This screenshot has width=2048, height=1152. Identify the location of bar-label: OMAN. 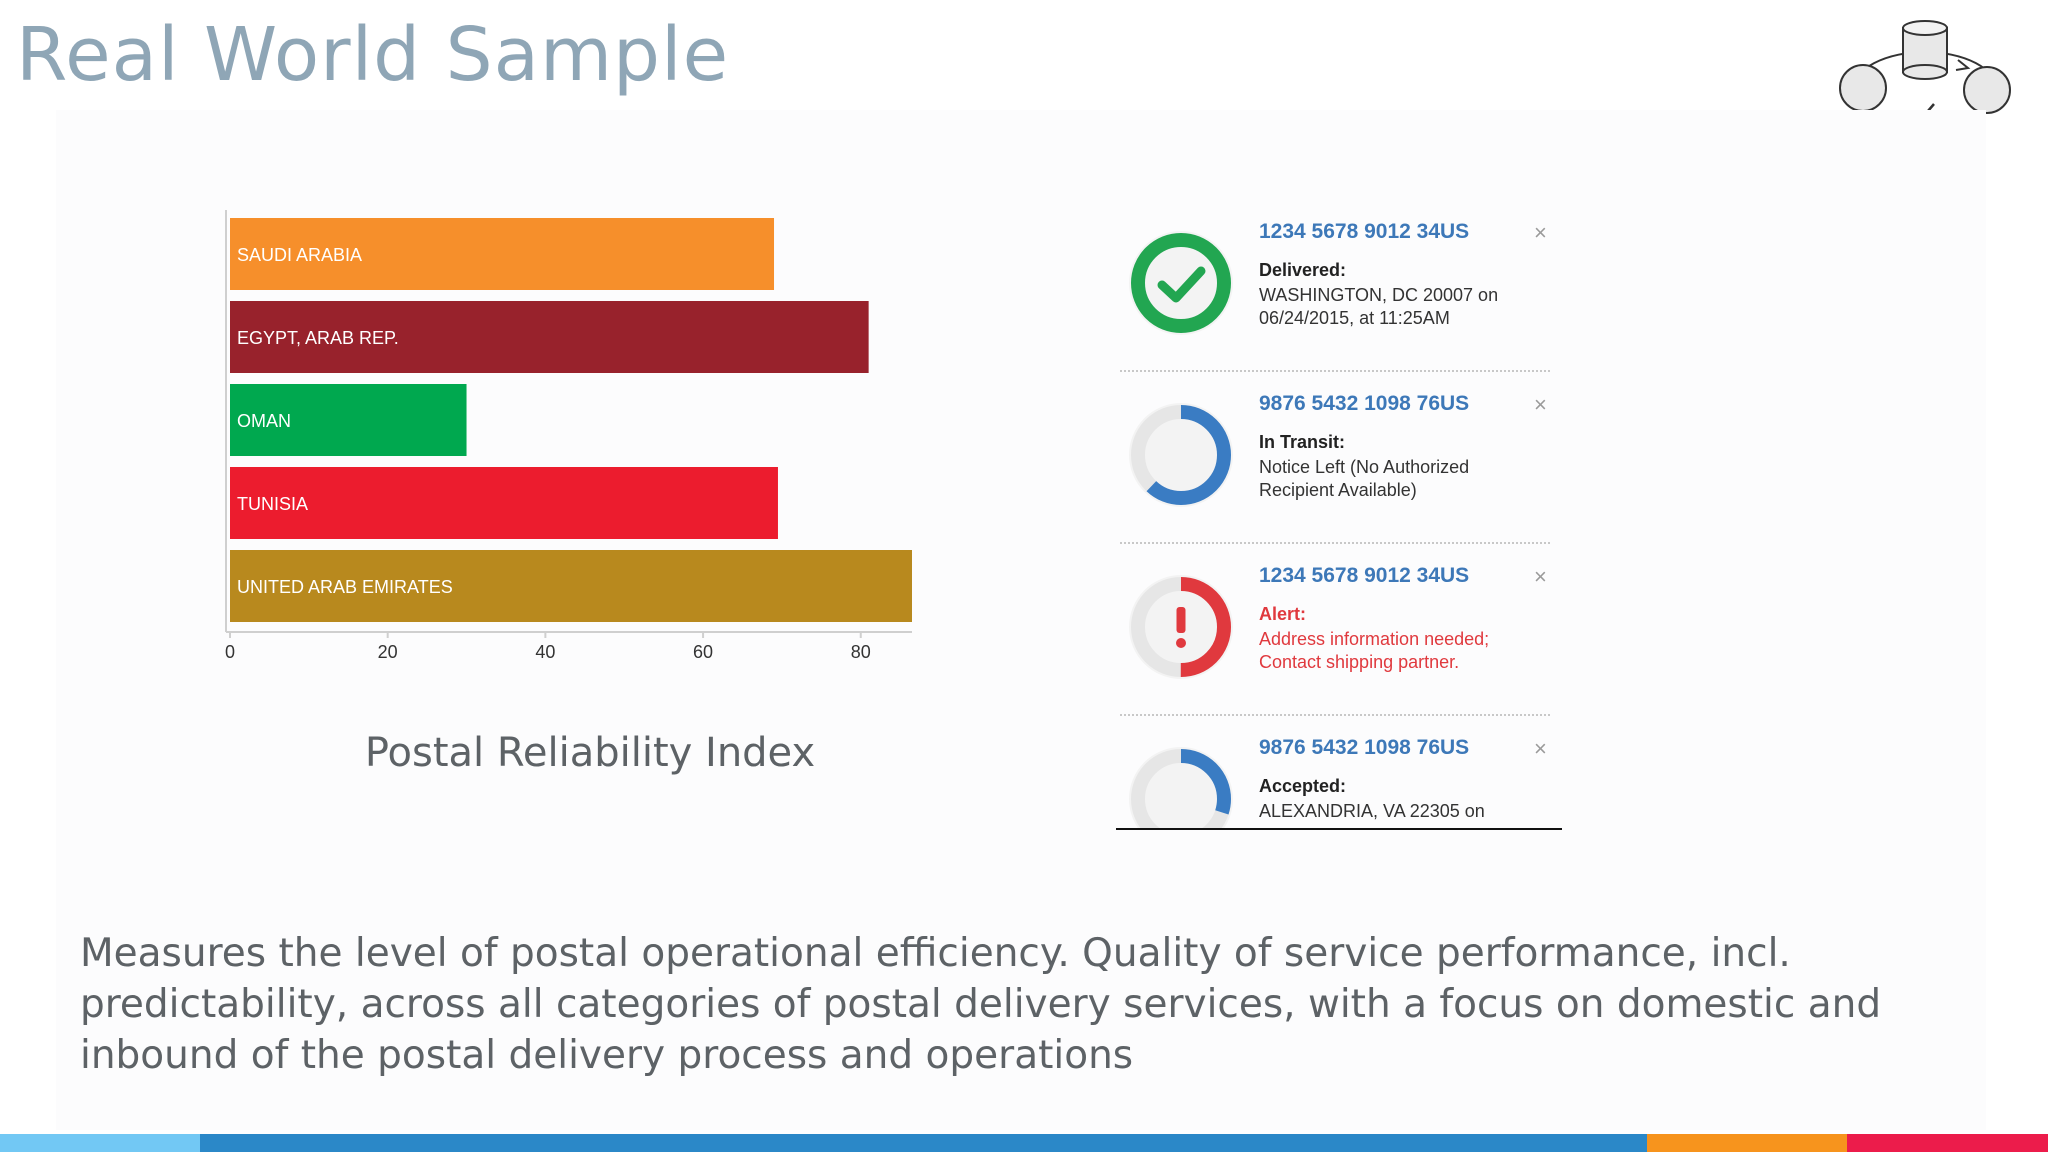
(264, 421).